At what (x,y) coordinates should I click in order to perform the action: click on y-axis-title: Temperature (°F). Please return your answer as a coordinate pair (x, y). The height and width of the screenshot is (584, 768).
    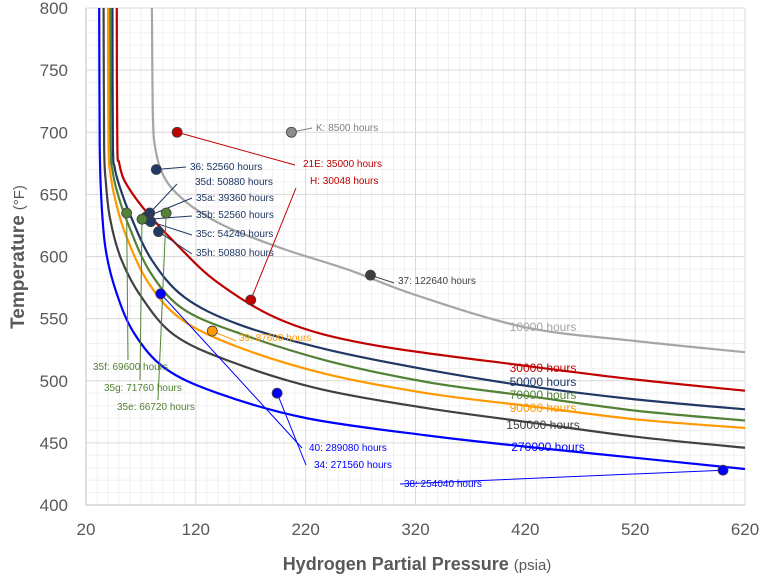
    Looking at the image, I should click on (18, 257).